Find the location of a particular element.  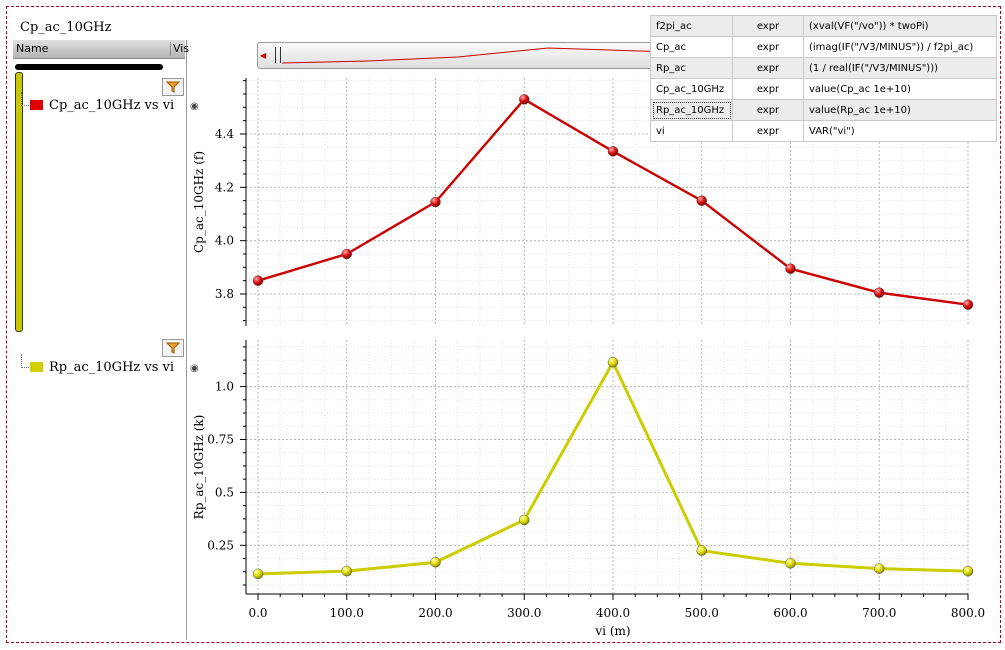

x-axis-title: vi (m) is located at coordinates (612, 631).